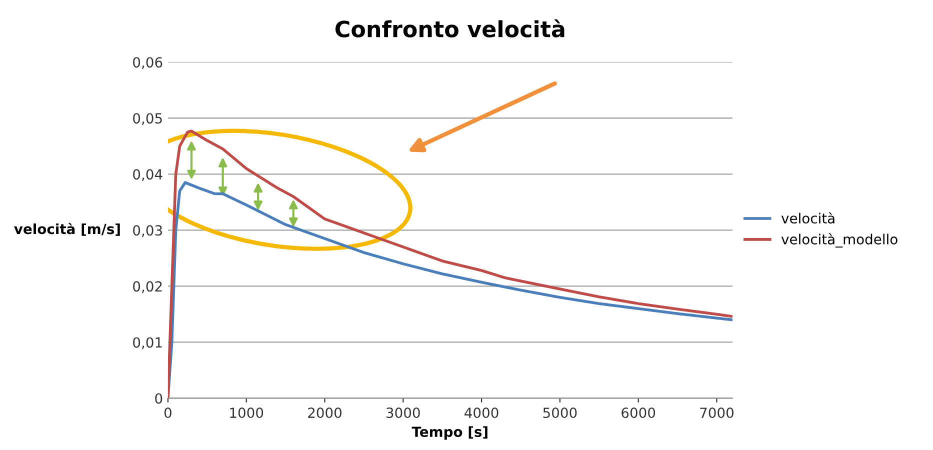 The width and height of the screenshot is (933, 450). What do you see at coordinates (147, 231) in the screenshot?
I see `y-tick-label: 0,03` at bounding box center [147, 231].